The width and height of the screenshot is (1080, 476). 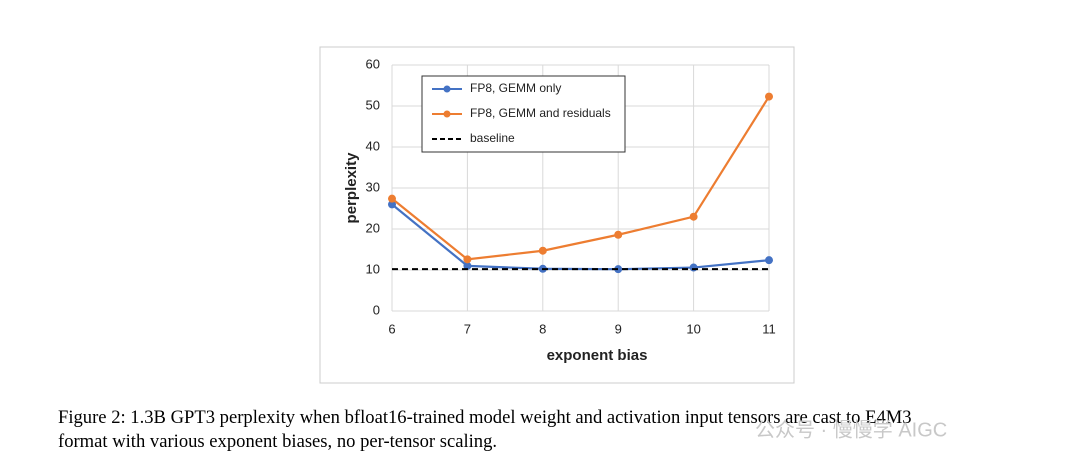 What do you see at coordinates (373, 186) in the screenshot?
I see `y-tick-label: 30` at bounding box center [373, 186].